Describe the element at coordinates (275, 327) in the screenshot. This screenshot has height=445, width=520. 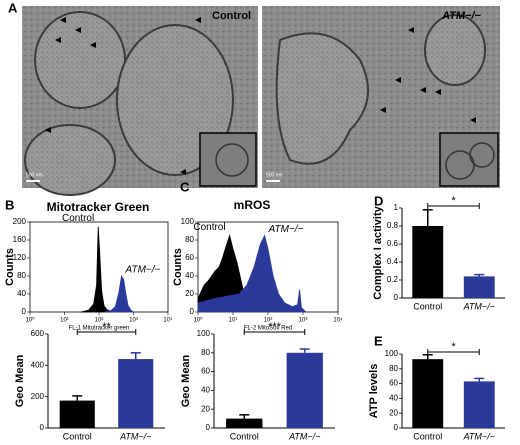
I see `significance-label: ***` at that location.